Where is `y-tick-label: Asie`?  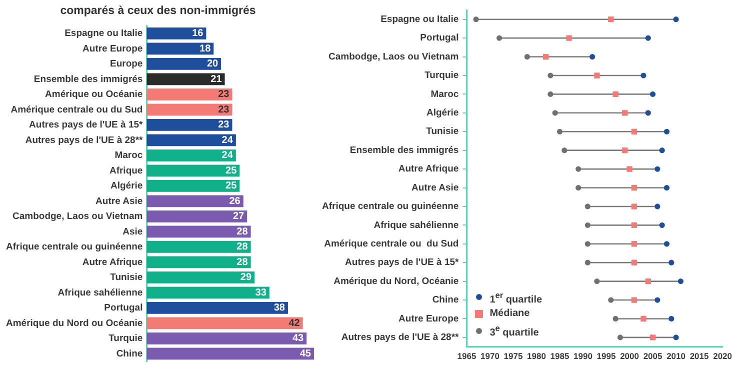
y-tick-label: Asie is located at coordinates (132, 232).